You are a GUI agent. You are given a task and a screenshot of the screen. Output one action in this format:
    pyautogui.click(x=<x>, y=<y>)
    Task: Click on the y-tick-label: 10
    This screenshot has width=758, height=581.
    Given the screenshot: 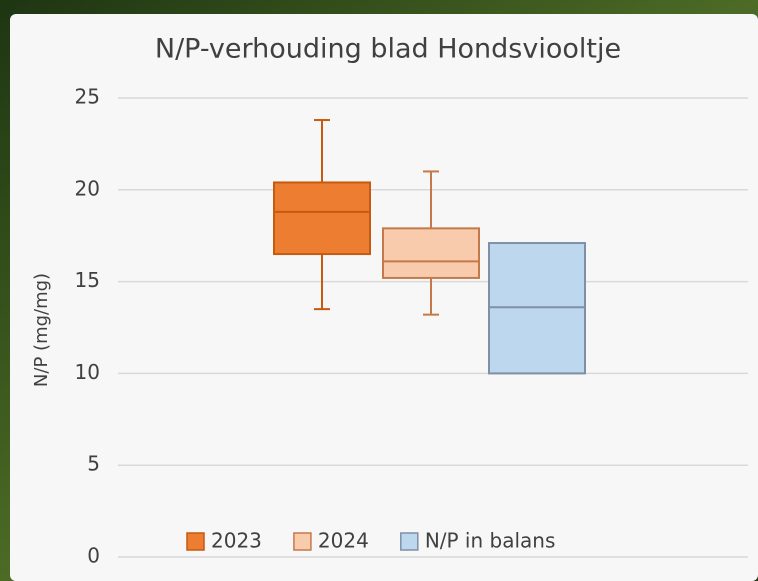 What is the action you would take?
    pyautogui.click(x=87, y=372)
    